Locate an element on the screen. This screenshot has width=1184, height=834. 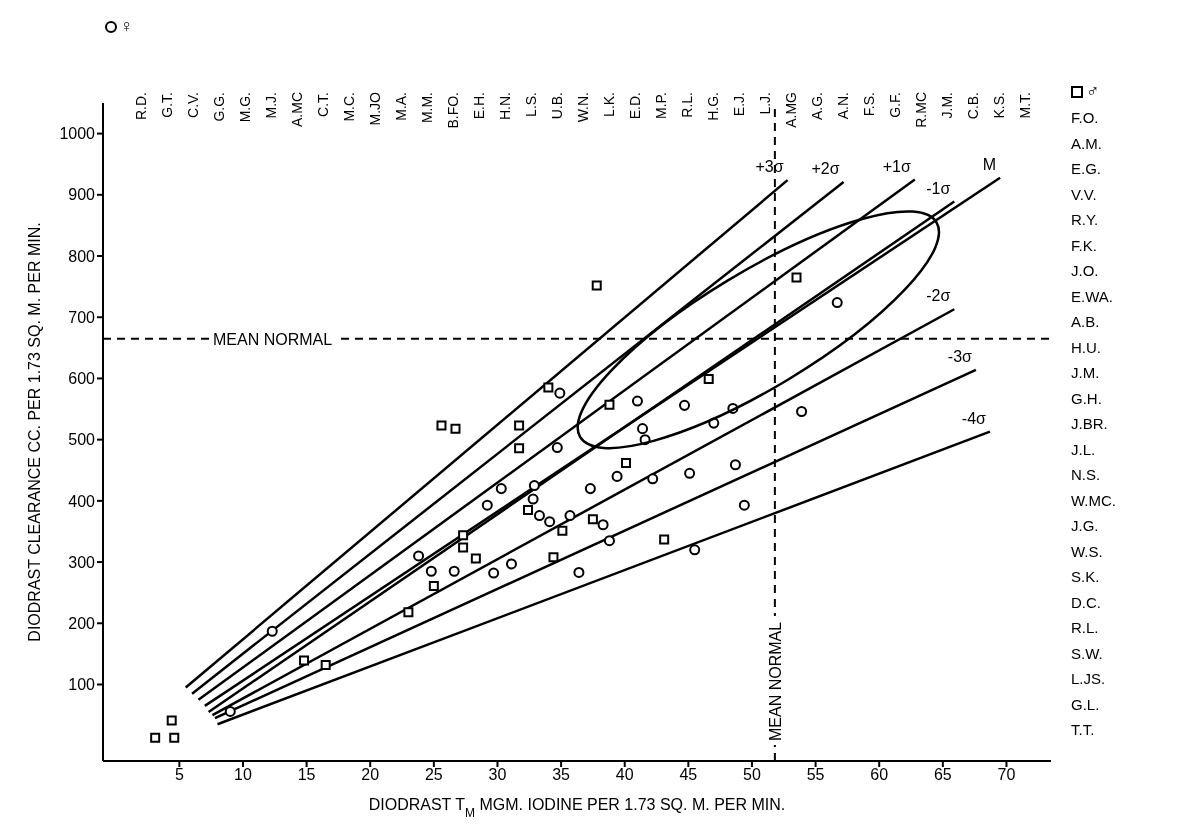
annotation: J.M. is located at coordinates (947, 105).